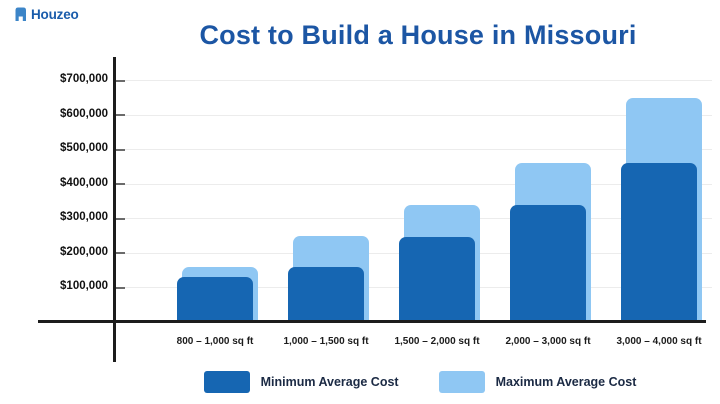 The height and width of the screenshot is (404, 720). Describe the element at coordinates (84, 217) in the screenshot. I see `y-axis-tick-label: $300,000` at that location.